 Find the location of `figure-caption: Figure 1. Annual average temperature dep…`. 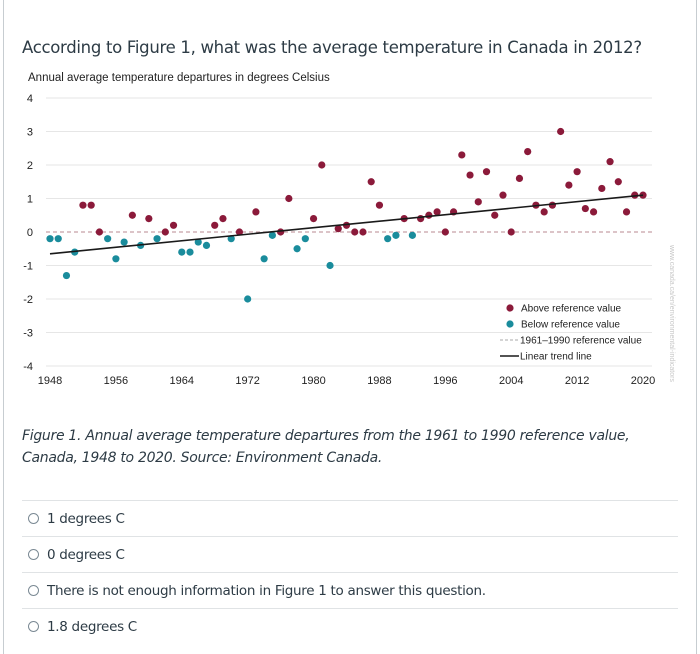

figure-caption: Figure 1. Annual average temperature dep… is located at coordinates (326, 447).